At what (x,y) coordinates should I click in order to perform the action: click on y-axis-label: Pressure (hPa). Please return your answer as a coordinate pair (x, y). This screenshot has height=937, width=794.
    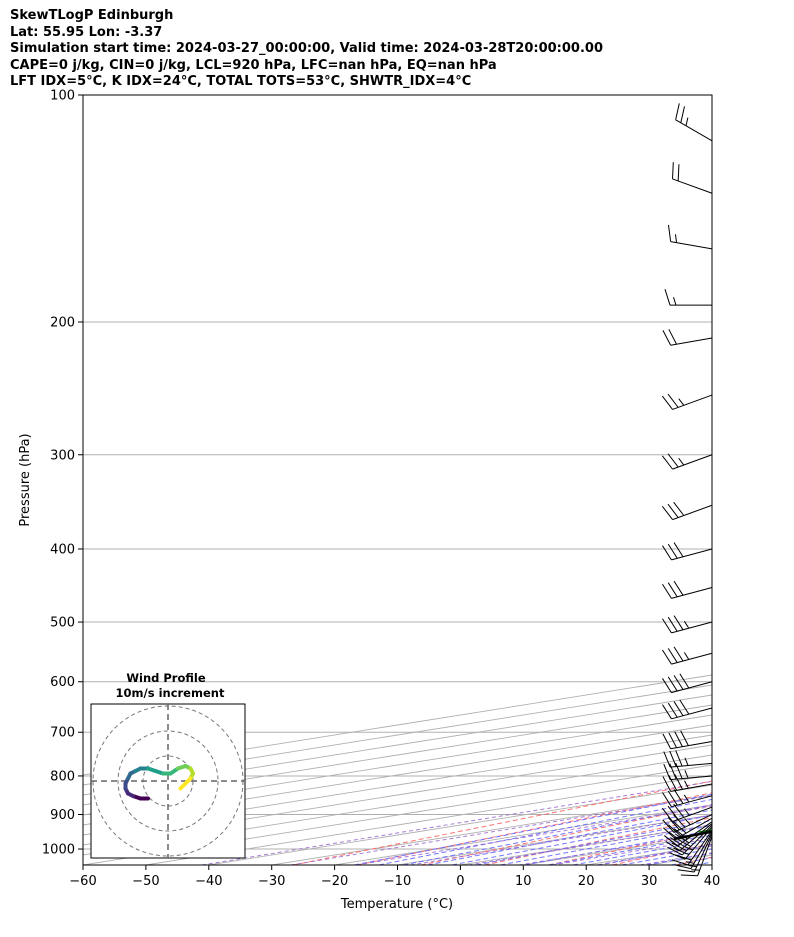
    Looking at the image, I should click on (25, 479).